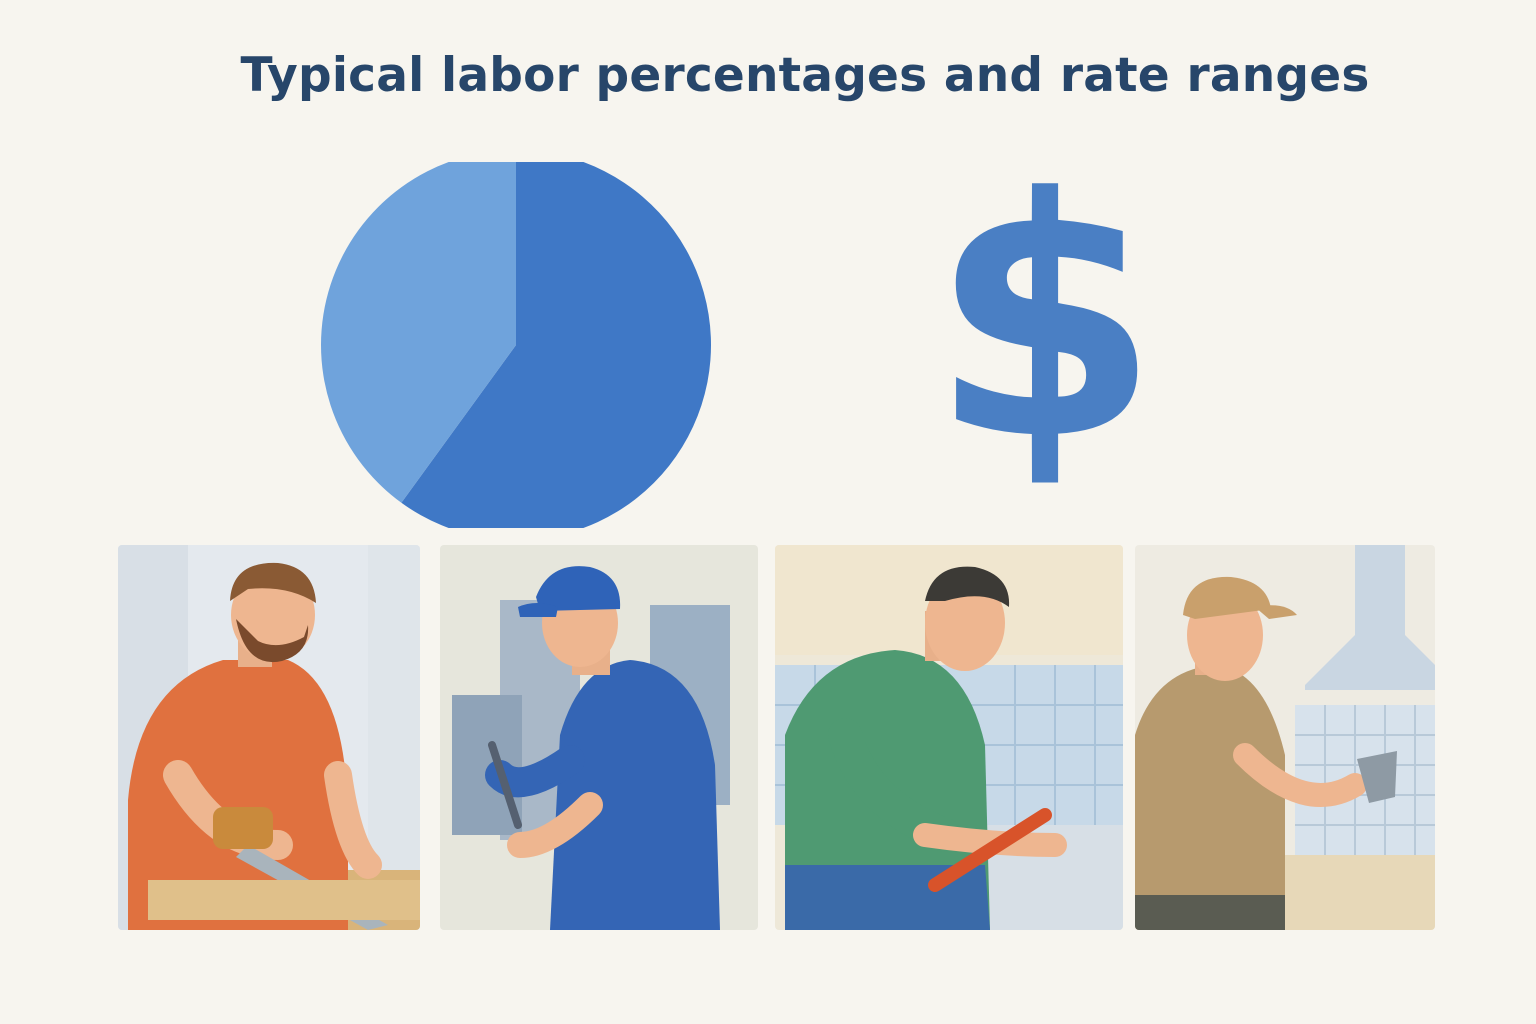 The width and height of the screenshot is (1536, 1024). What do you see at coordinates (1377, 777) in the screenshot?
I see `trowel-icon` at bounding box center [1377, 777].